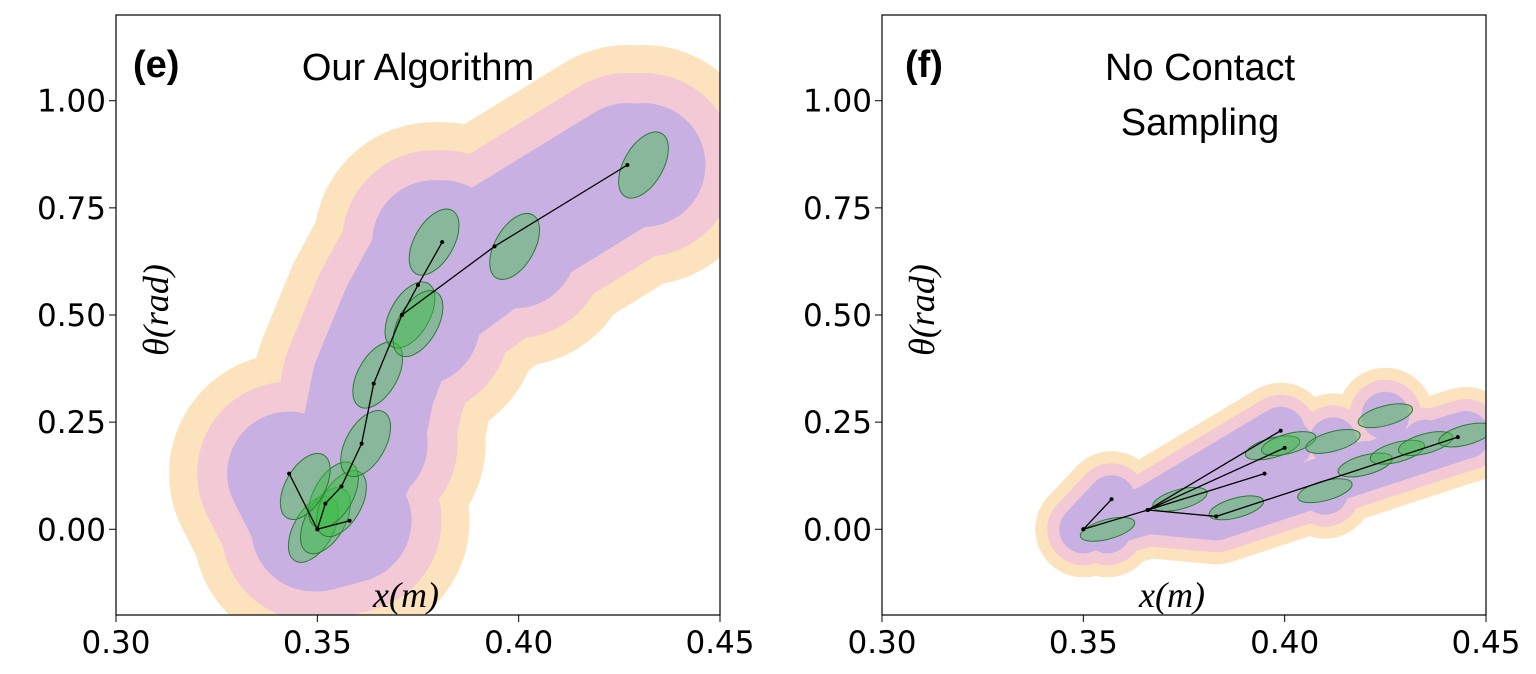 The width and height of the screenshot is (1536, 674). I want to click on plot-area, so click(1260, 472).